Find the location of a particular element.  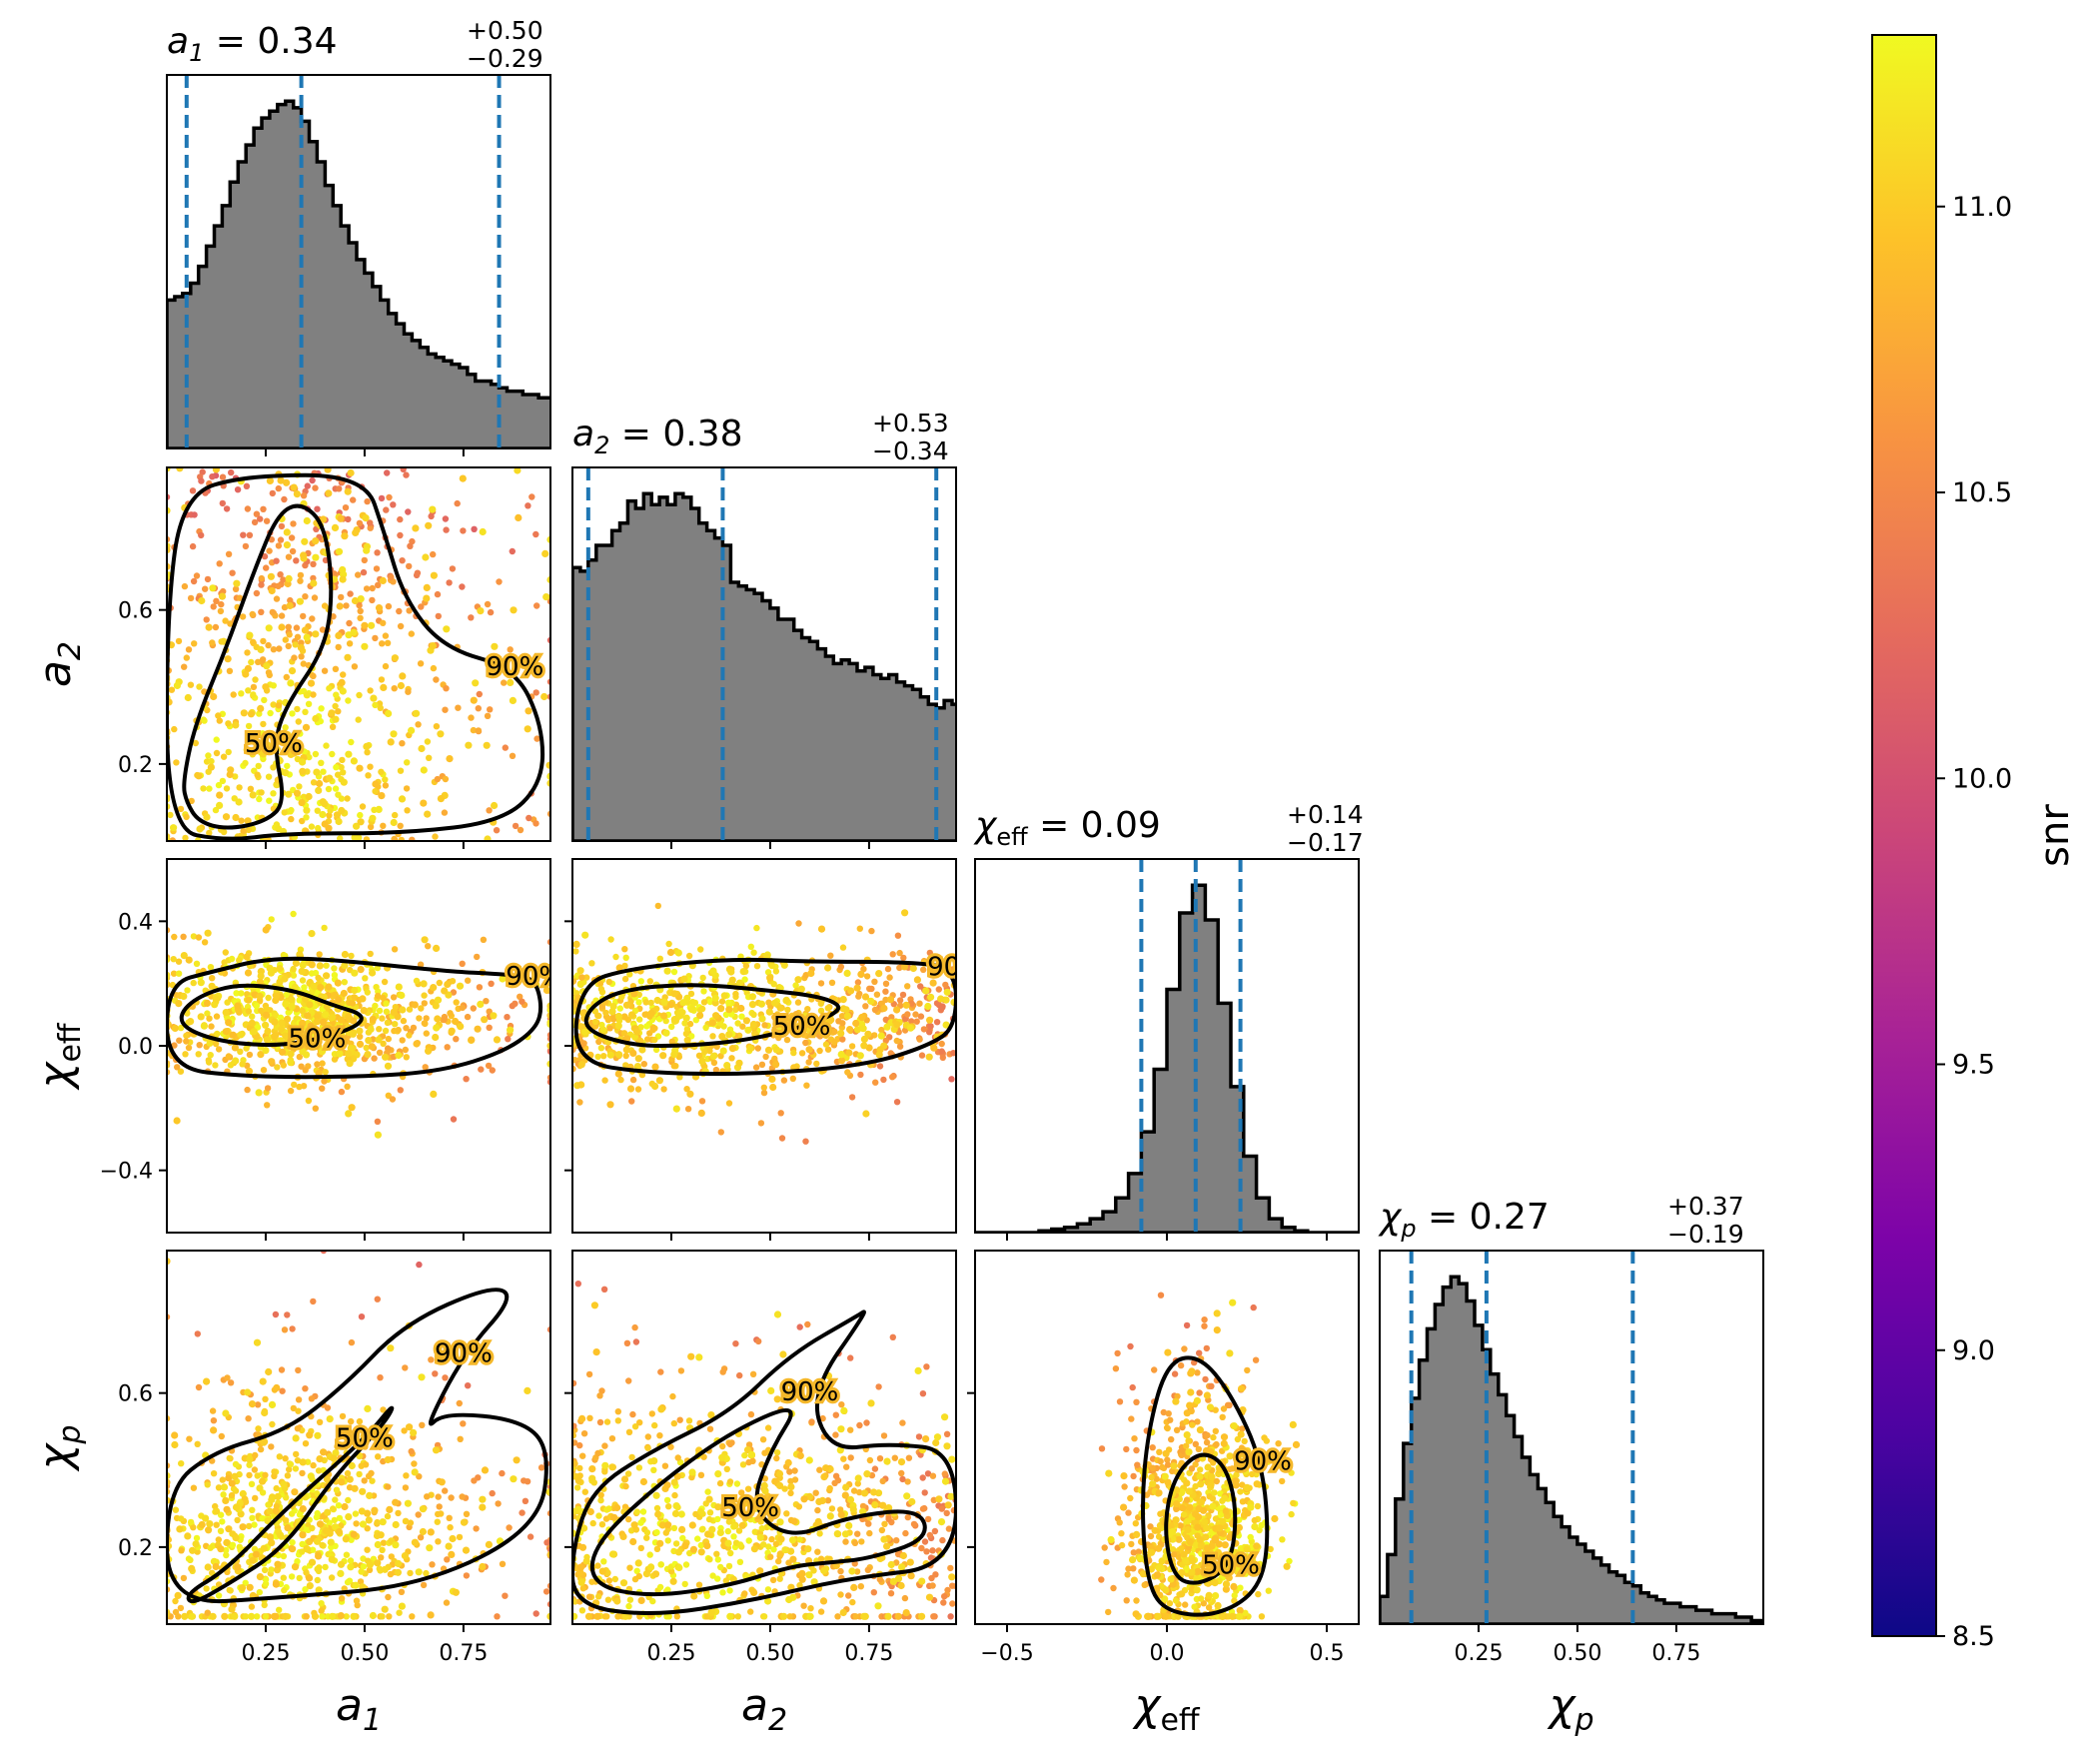

histogram-chi_eff is located at coordinates (1167, 1058).